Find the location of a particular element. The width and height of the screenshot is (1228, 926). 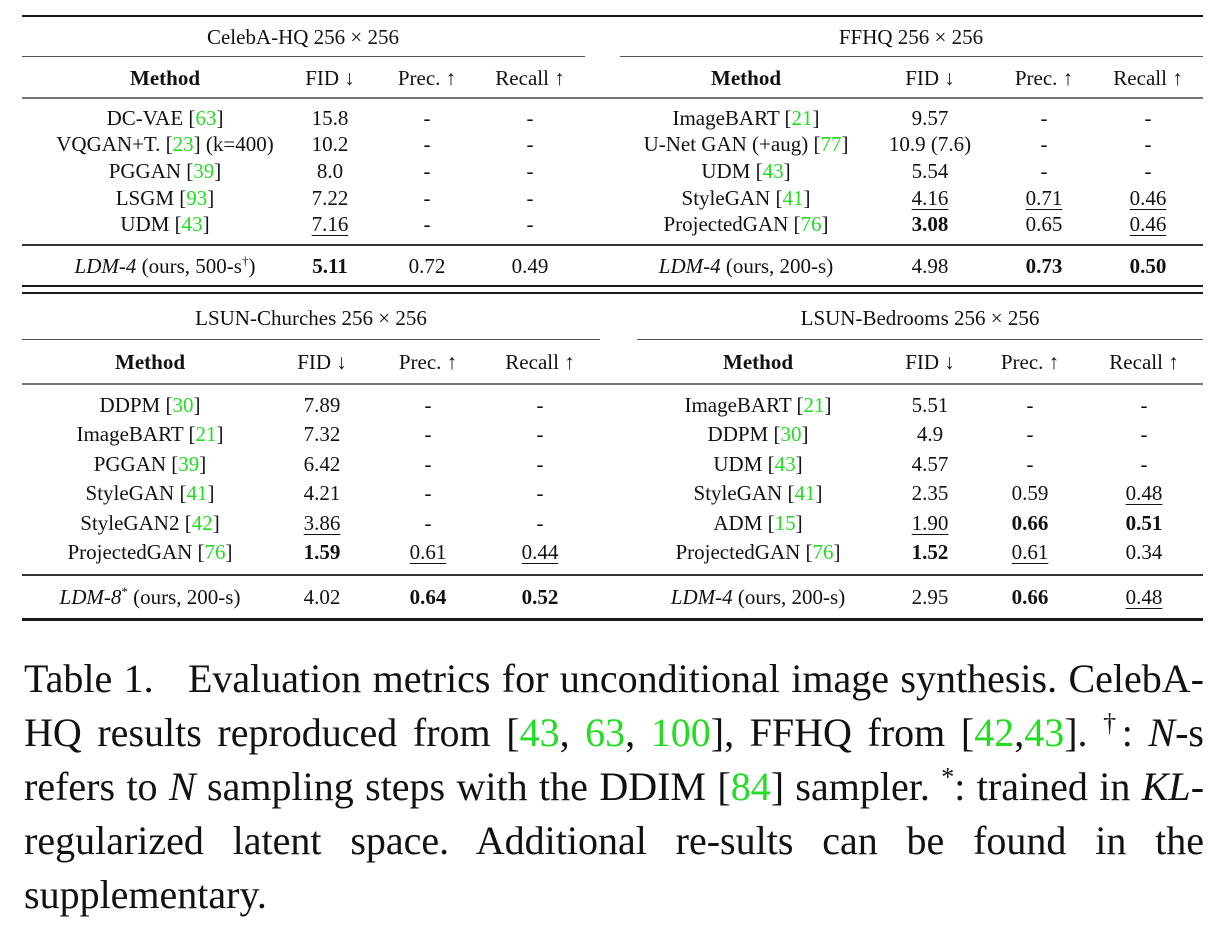

method-name: ADM [15] is located at coordinates (758, 523).